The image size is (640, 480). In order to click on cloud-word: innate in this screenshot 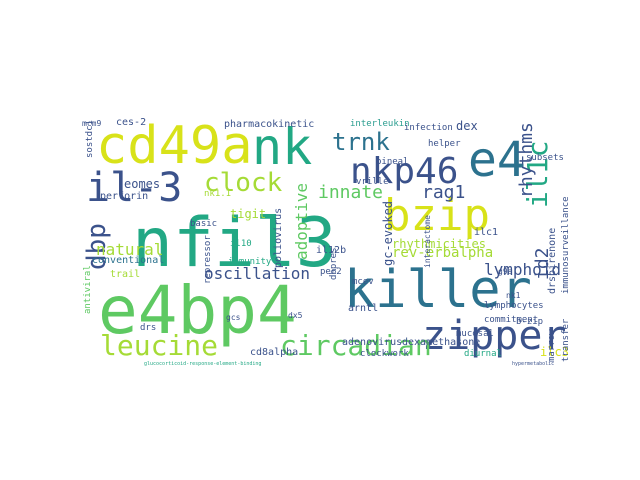, I will do `click(351, 192)`.